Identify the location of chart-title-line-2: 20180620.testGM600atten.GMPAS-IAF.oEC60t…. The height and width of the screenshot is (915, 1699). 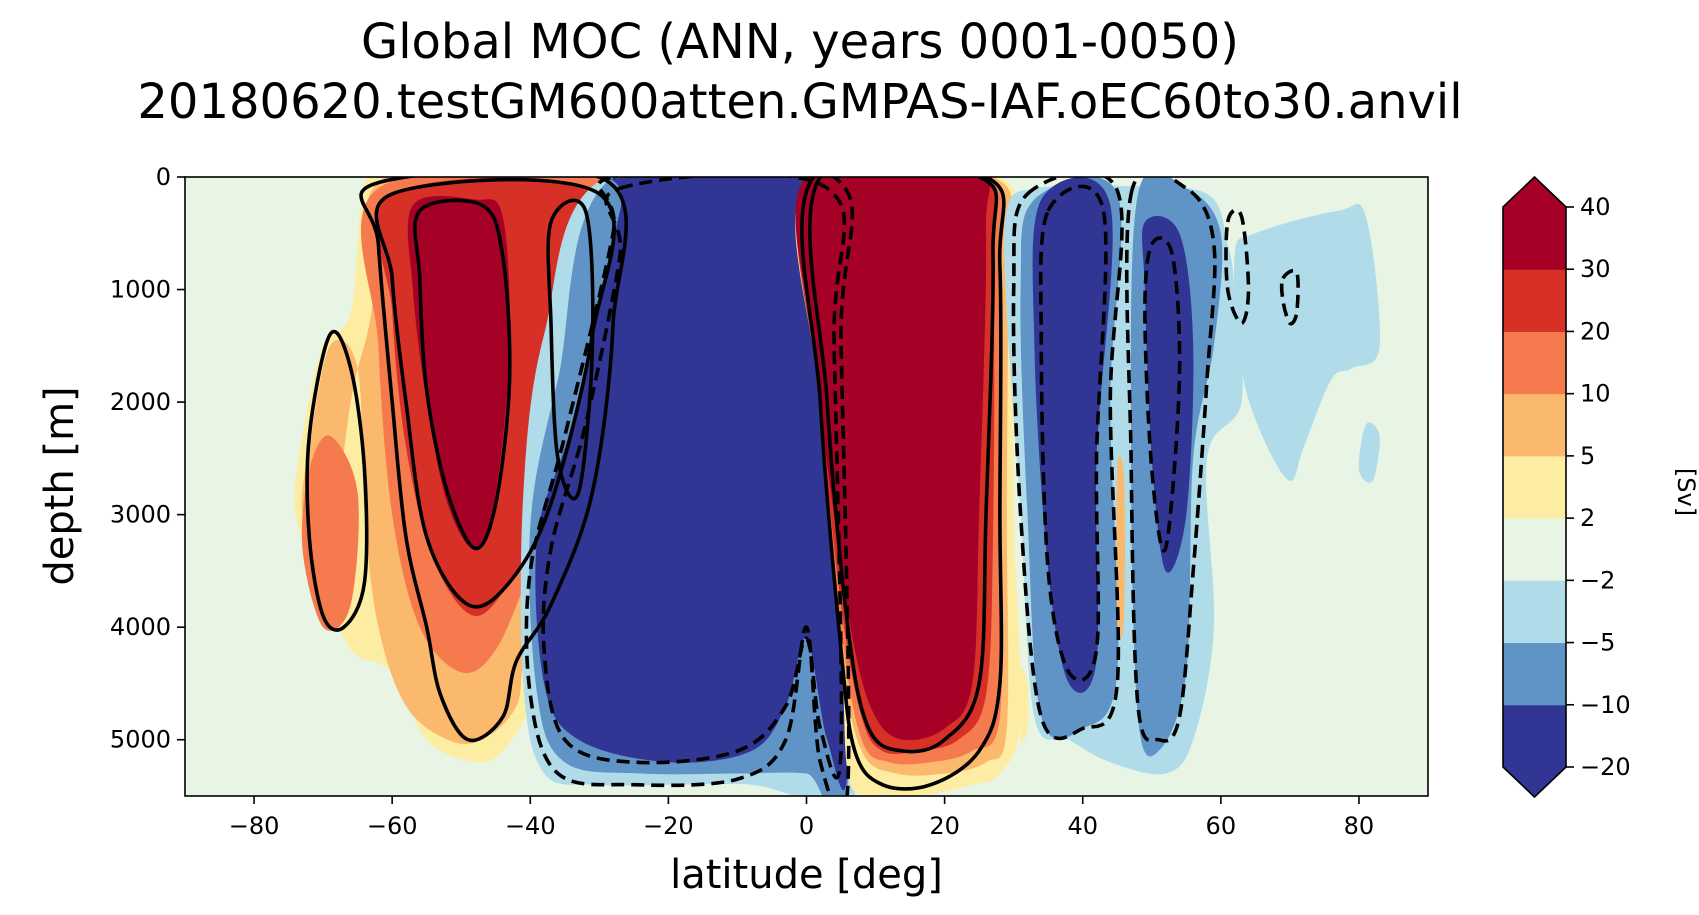
(800, 102).